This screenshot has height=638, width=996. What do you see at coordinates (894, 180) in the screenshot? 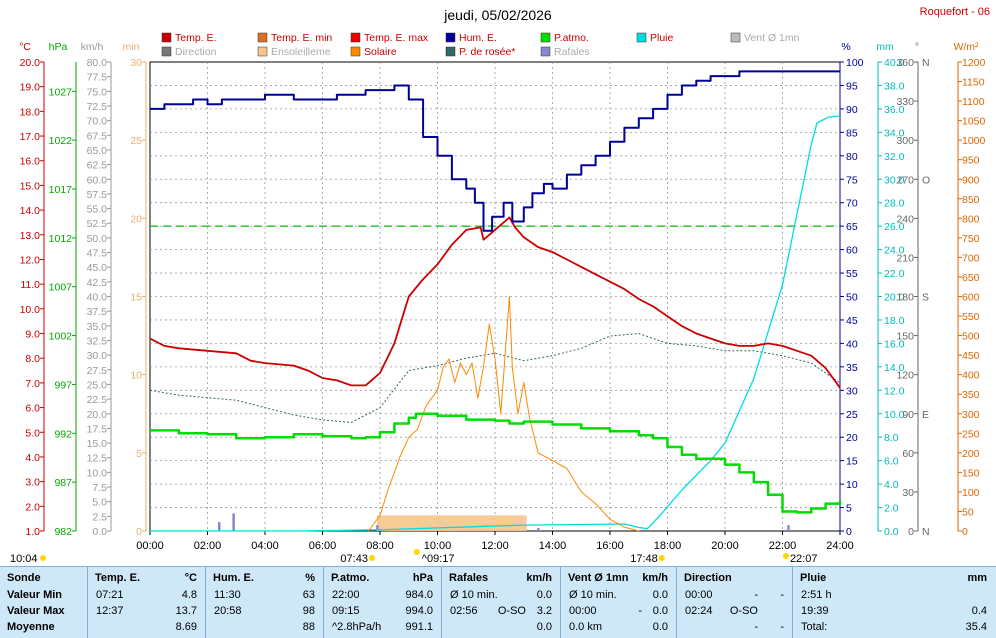
I see `rain-axis-label: 30.0` at bounding box center [894, 180].